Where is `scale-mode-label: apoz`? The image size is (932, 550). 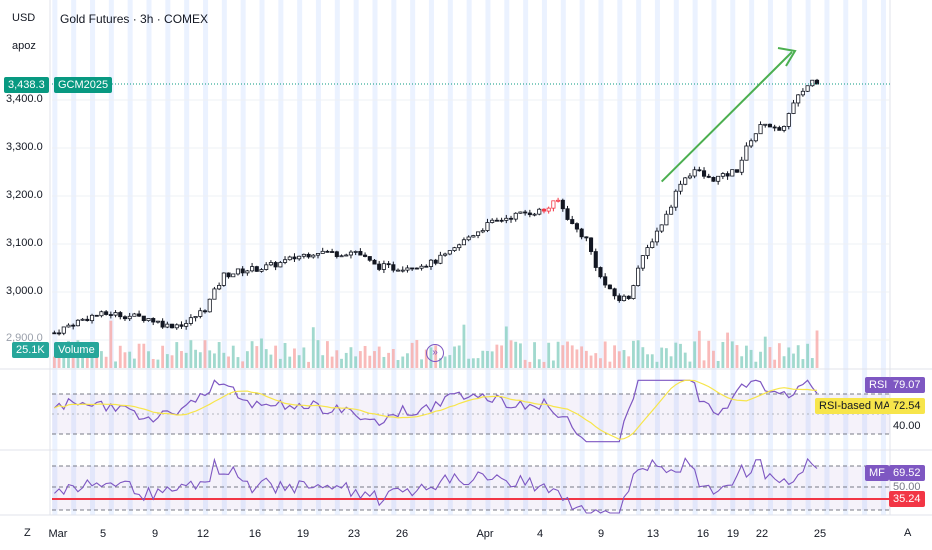 scale-mode-label: apoz is located at coordinates (24, 46).